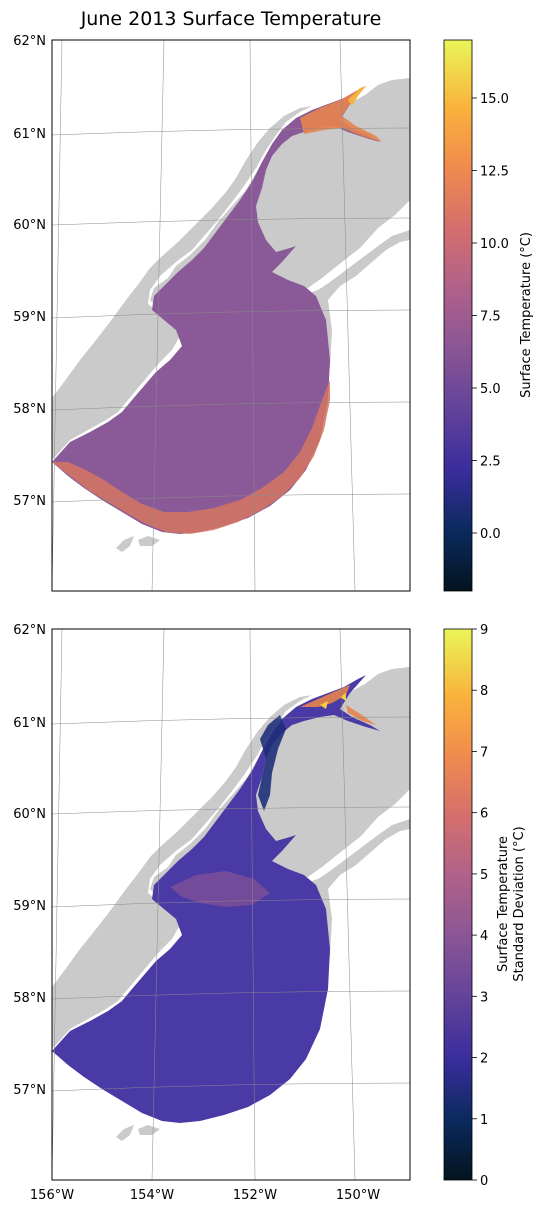  I want to click on colorbar-tick-label: 4, so click(484, 936).